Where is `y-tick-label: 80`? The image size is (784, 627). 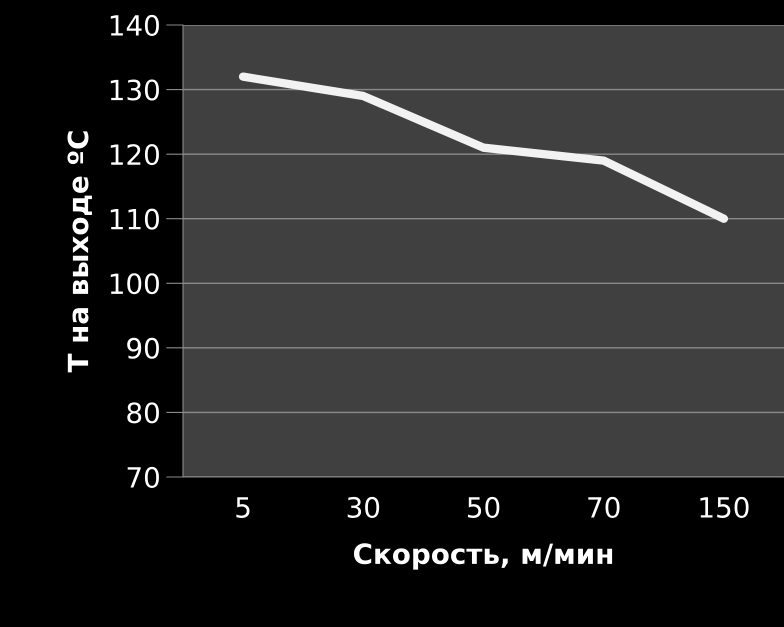 y-tick-label: 80 is located at coordinates (143, 413).